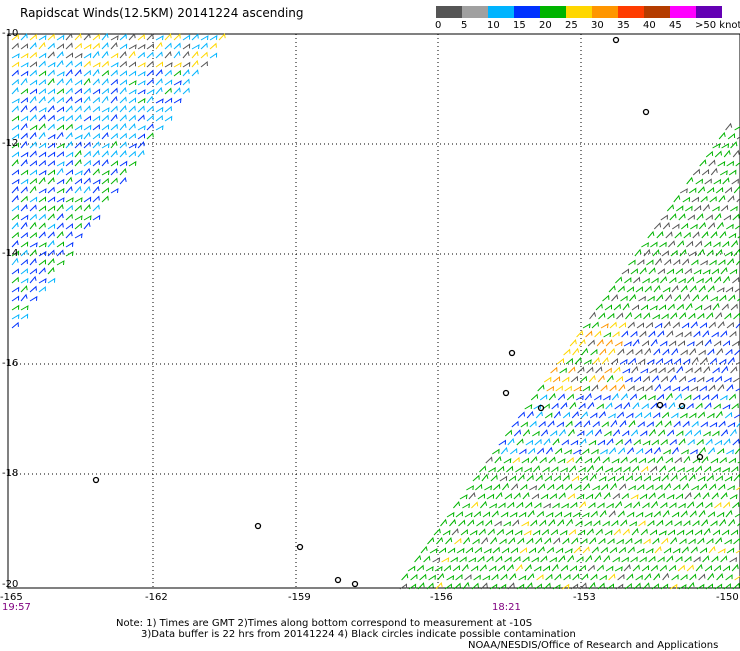 The image size is (740, 651). What do you see at coordinates (506, 607) in the screenshot?
I see `time-center: 18:21` at bounding box center [506, 607].